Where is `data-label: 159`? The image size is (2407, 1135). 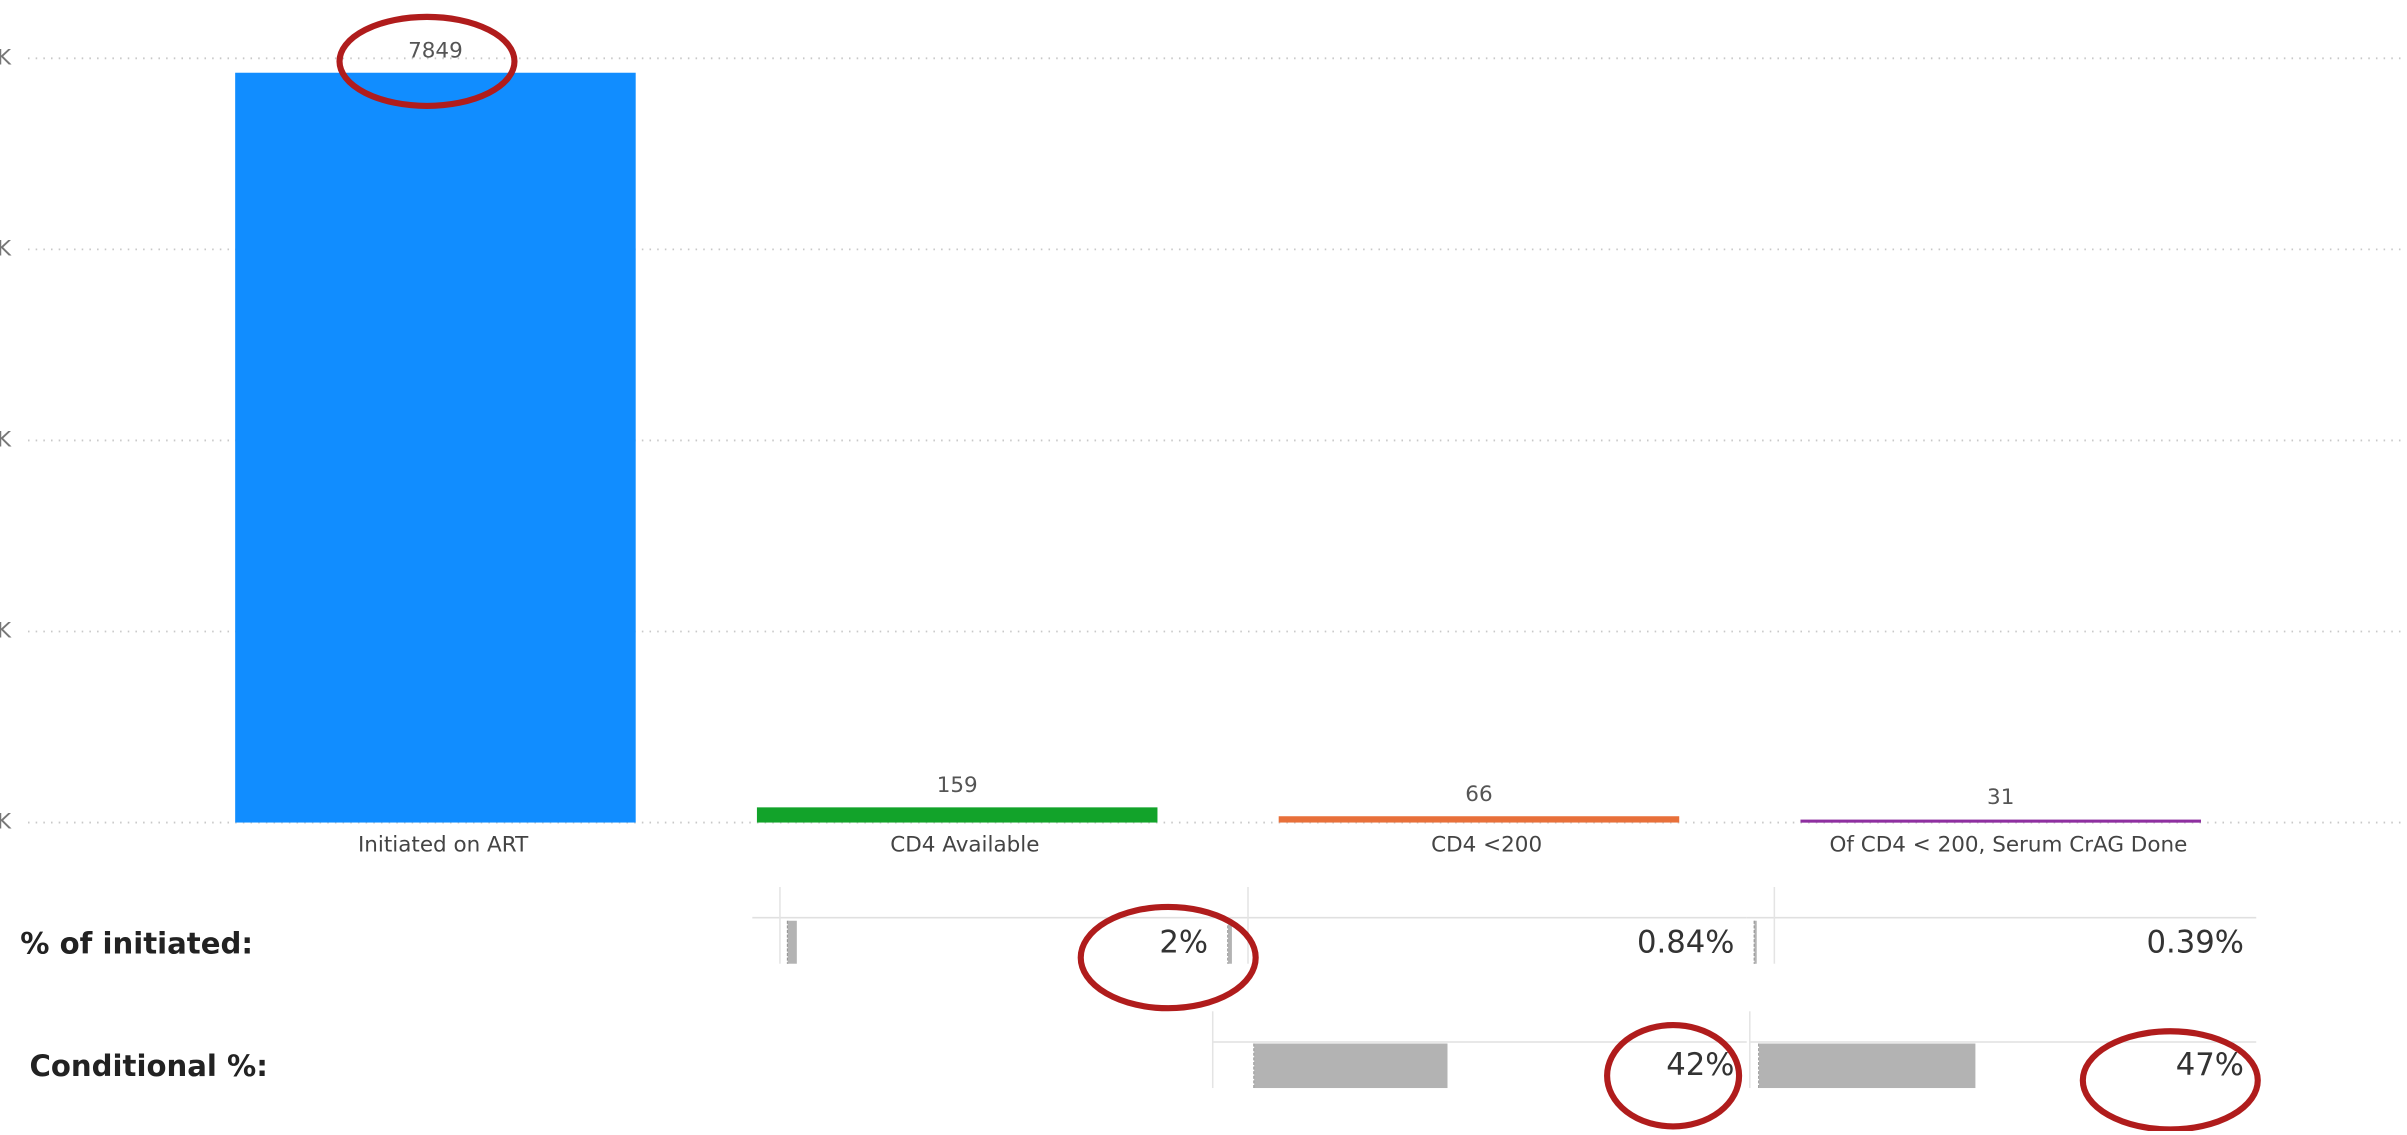 data-label: 159 is located at coordinates (957, 785).